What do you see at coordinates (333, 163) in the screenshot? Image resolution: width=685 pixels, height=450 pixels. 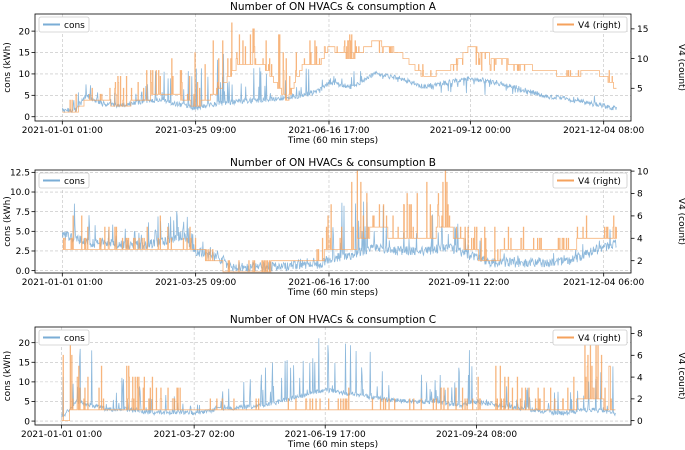 I see `chart-title: Number of ON HVACs & consumption B` at bounding box center [333, 163].